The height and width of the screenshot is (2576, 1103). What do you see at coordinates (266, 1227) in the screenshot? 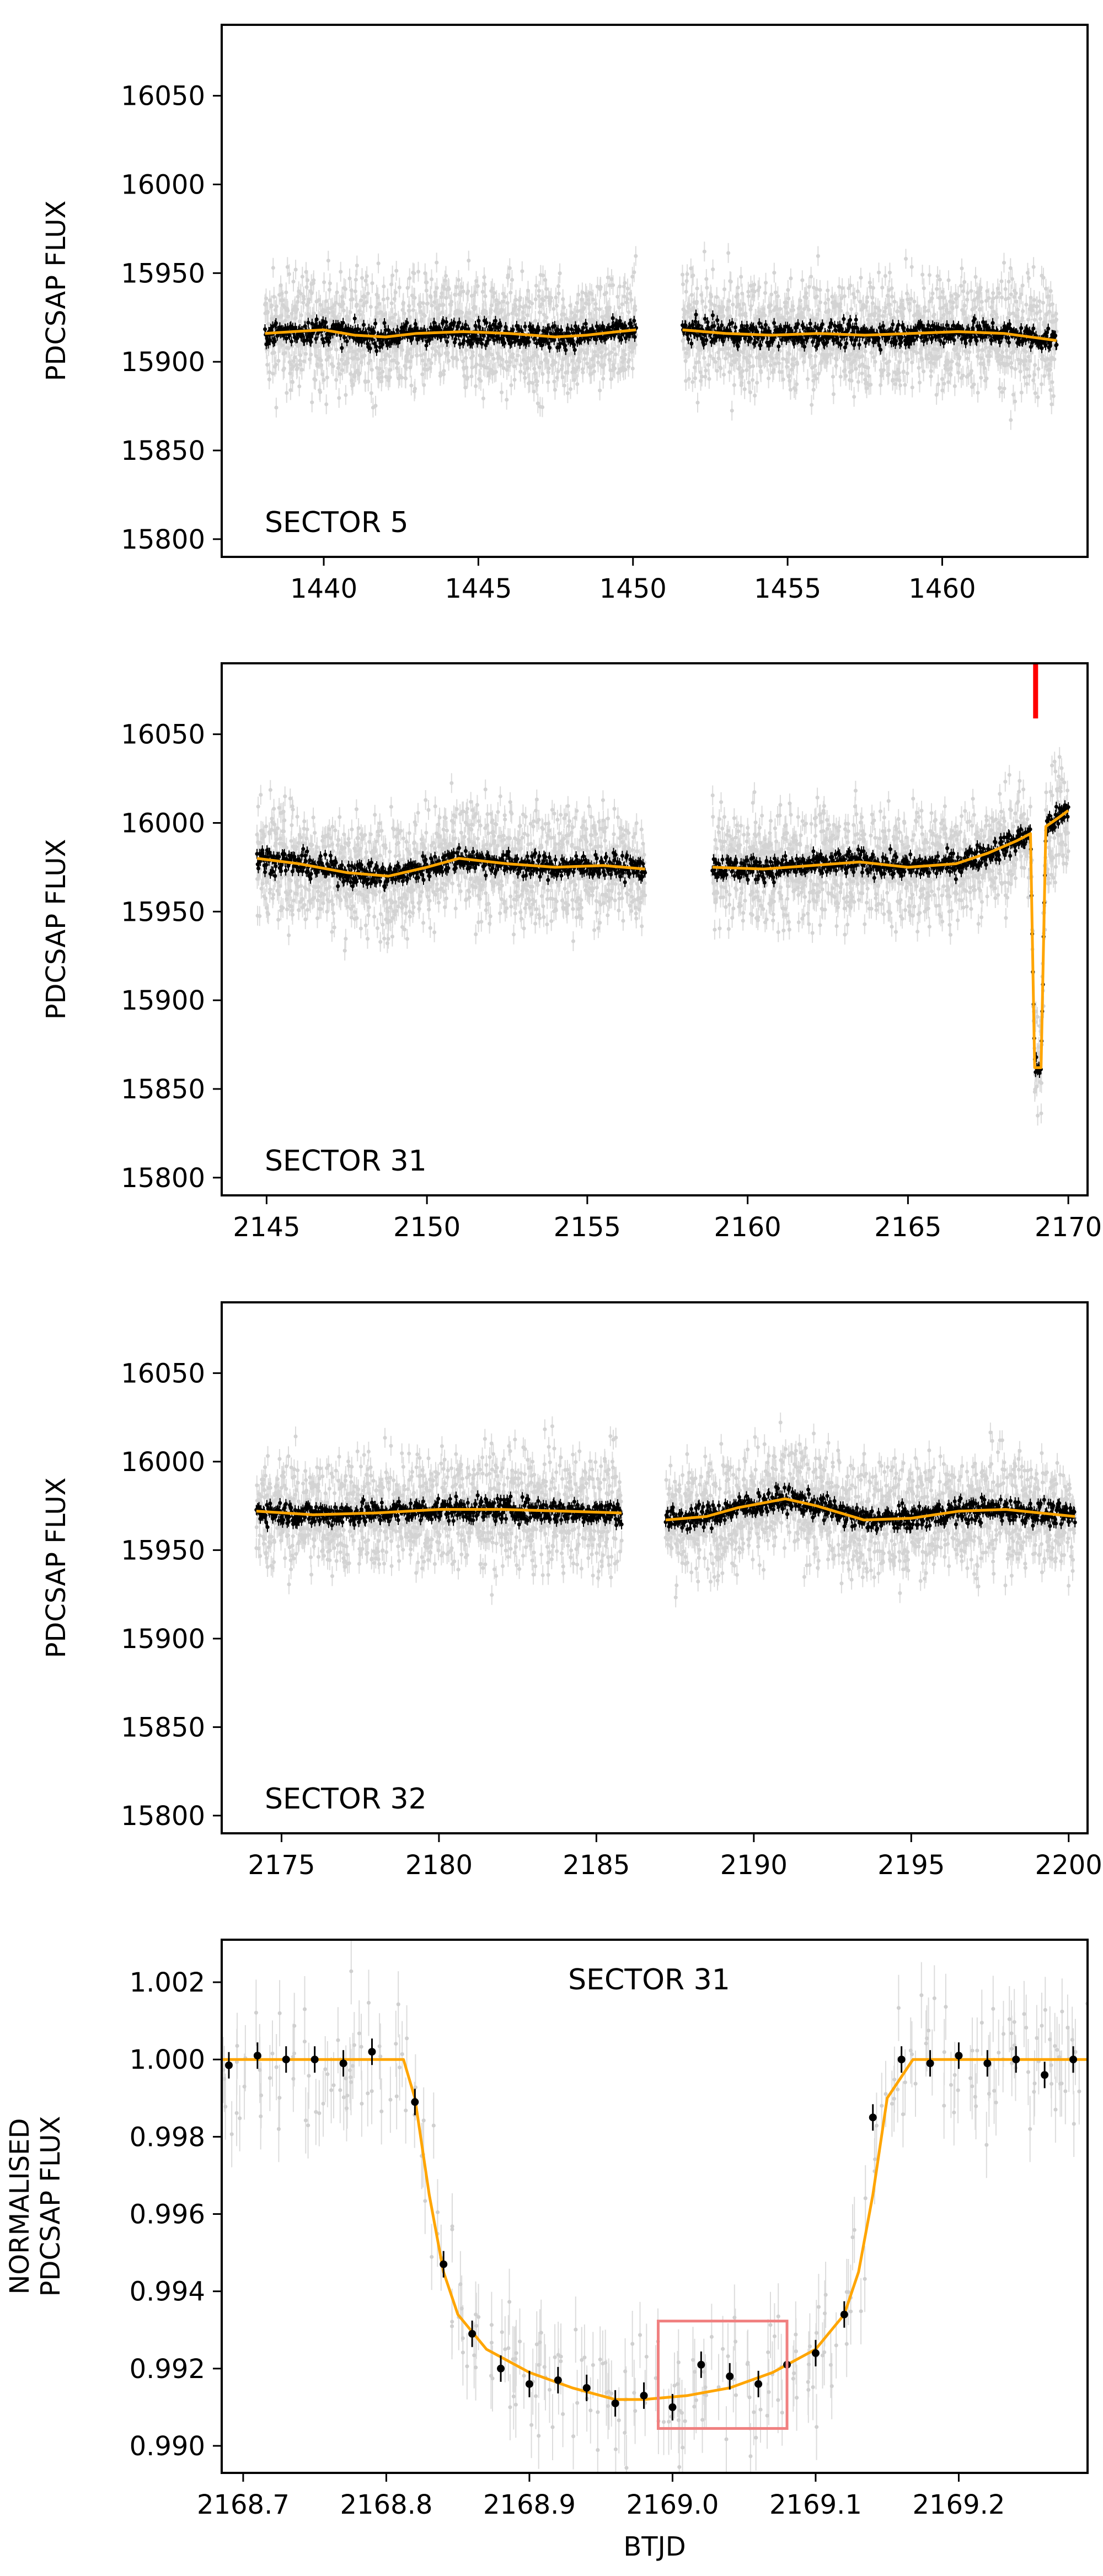
I see `x-tick-label: 2145` at bounding box center [266, 1227].